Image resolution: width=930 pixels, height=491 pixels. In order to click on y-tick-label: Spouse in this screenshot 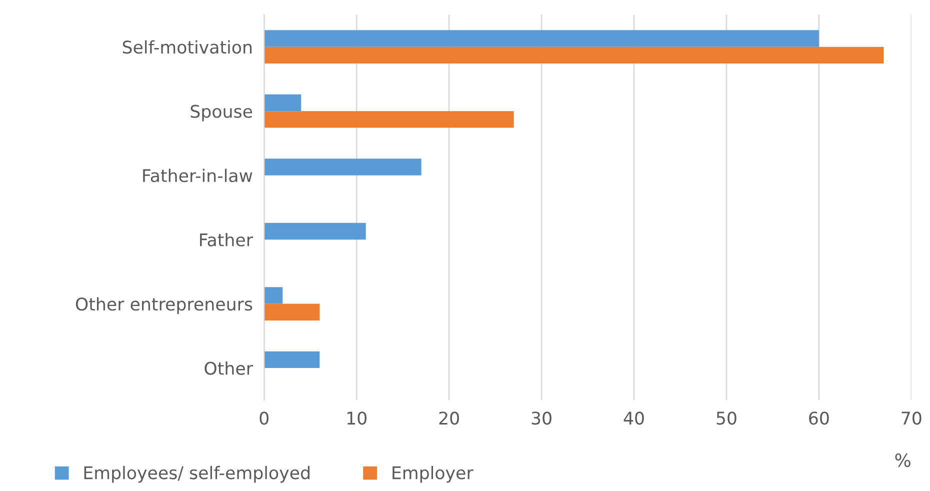, I will do `click(221, 113)`.